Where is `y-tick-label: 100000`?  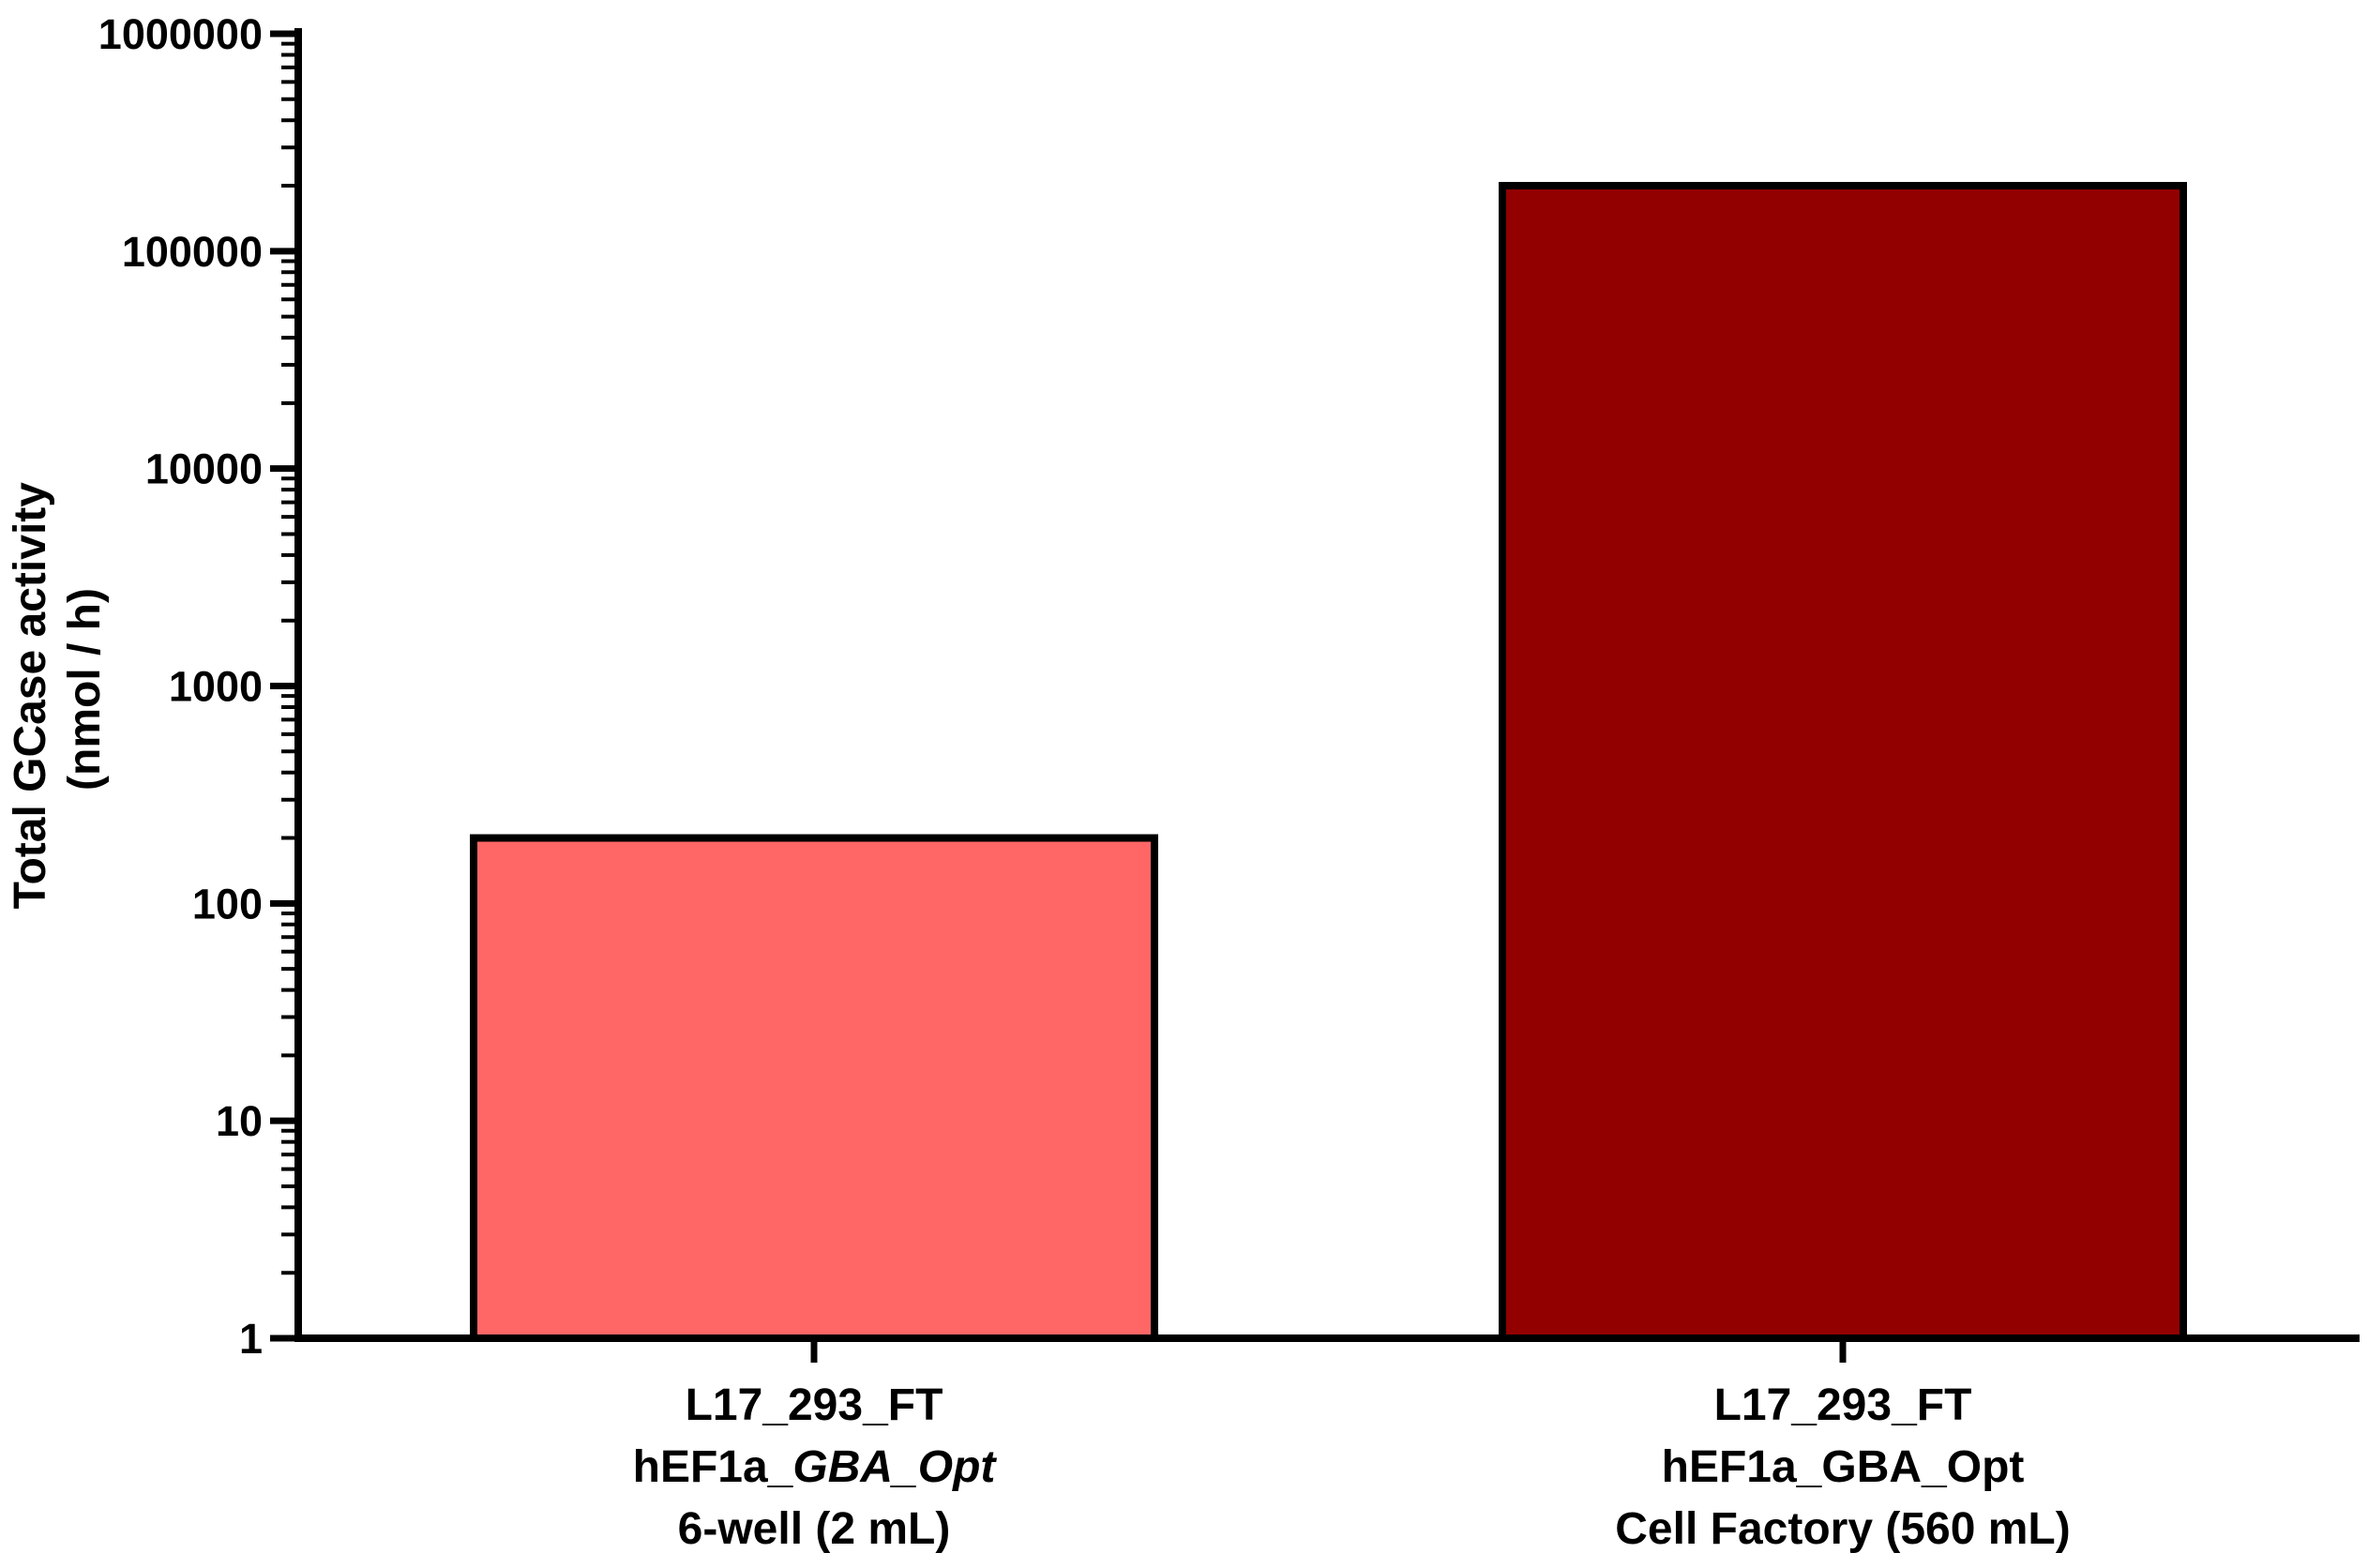
y-tick-label: 100000 is located at coordinates (192, 252).